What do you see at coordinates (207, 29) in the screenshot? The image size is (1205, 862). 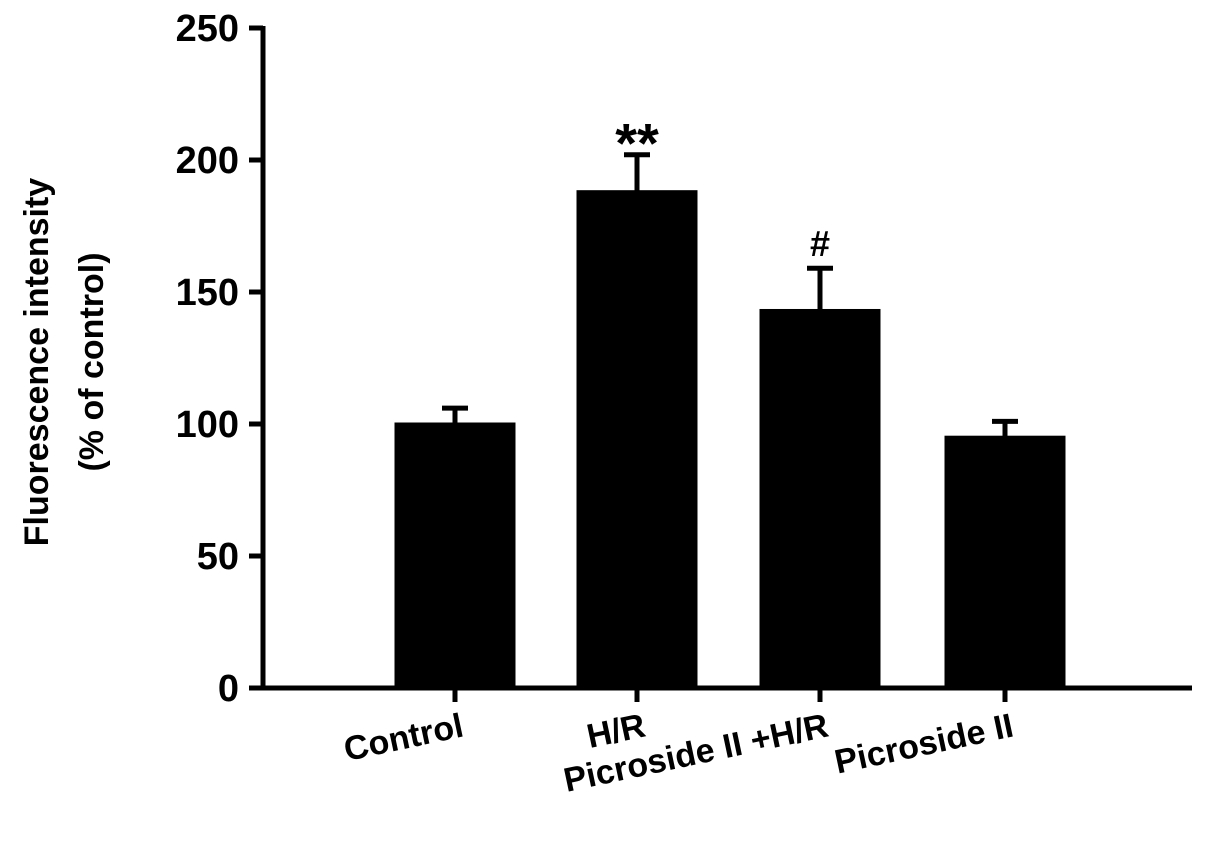 I see `y-tick-label: 250` at bounding box center [207, 29].